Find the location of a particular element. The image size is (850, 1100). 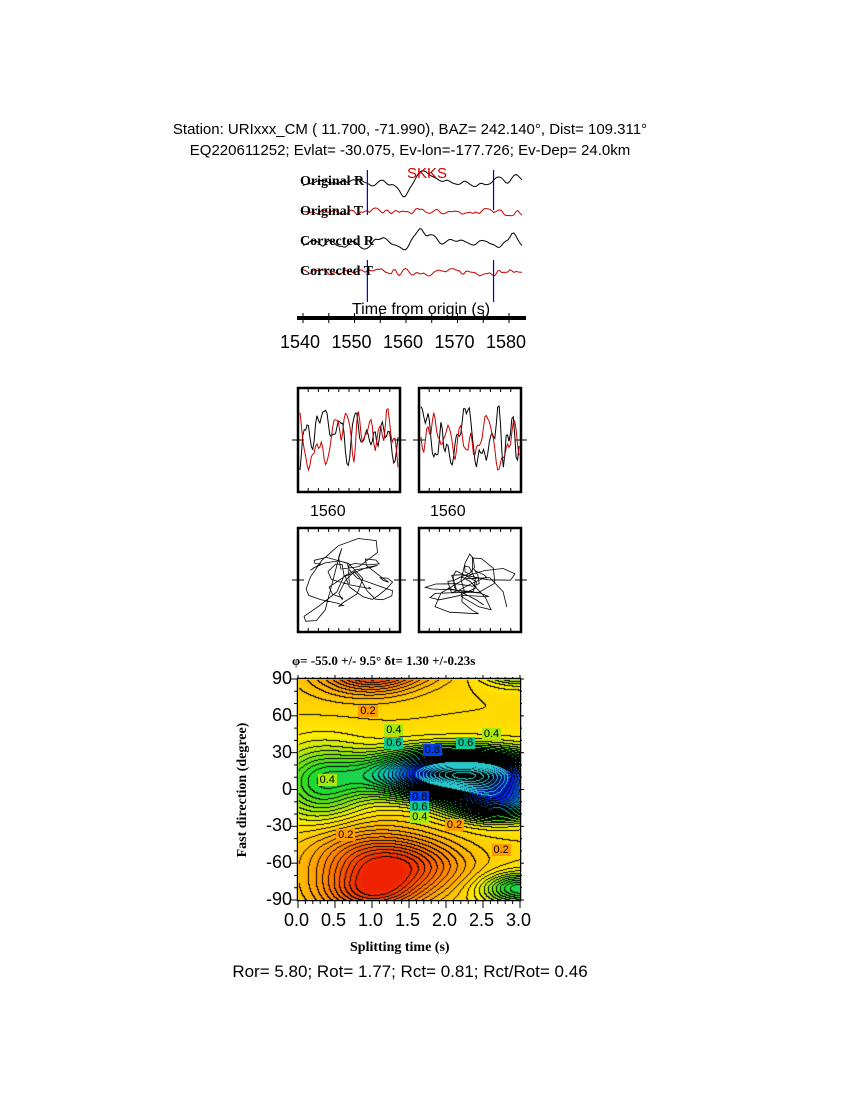

map-ytick-label: 90 is located at coordinates (281, 678).